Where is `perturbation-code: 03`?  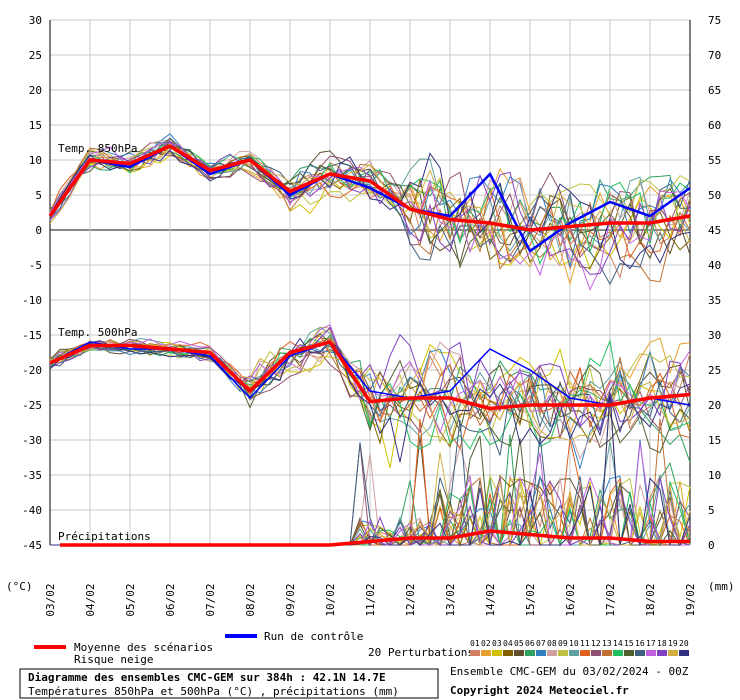
perturbation-code: 03 is located at coordinates (497, 643).